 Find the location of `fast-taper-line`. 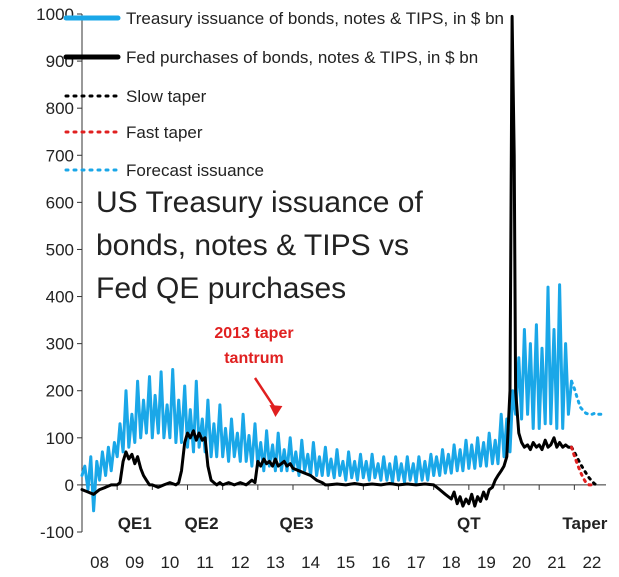

fast-taper-line is located at coordinates (583, 466).